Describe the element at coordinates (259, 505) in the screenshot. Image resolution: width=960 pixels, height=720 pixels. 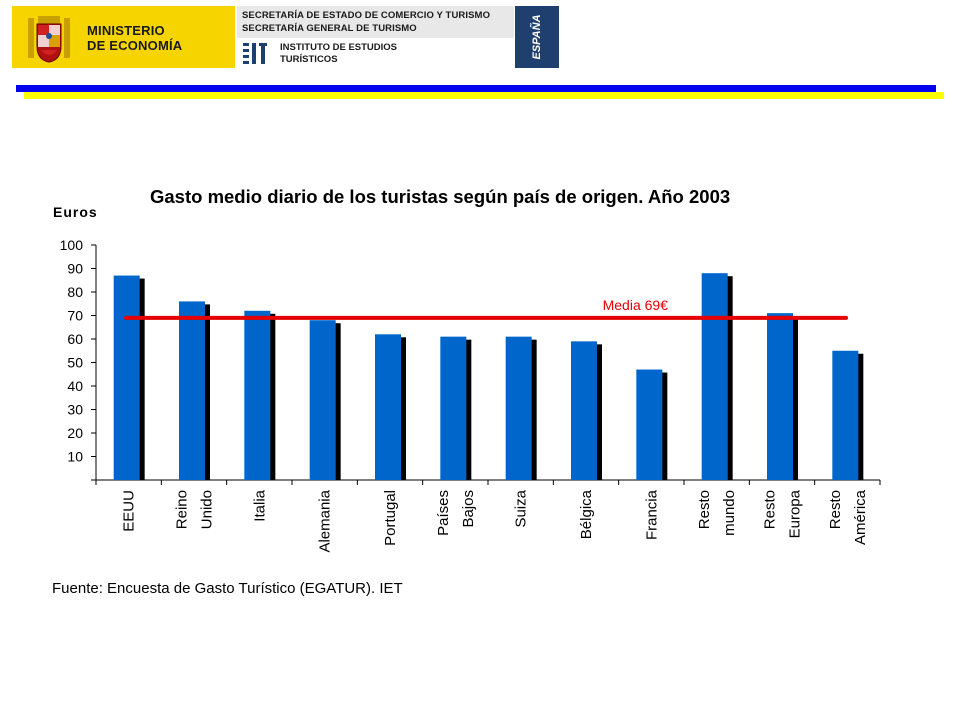
I see `x-tick-label: Italia` at that location.